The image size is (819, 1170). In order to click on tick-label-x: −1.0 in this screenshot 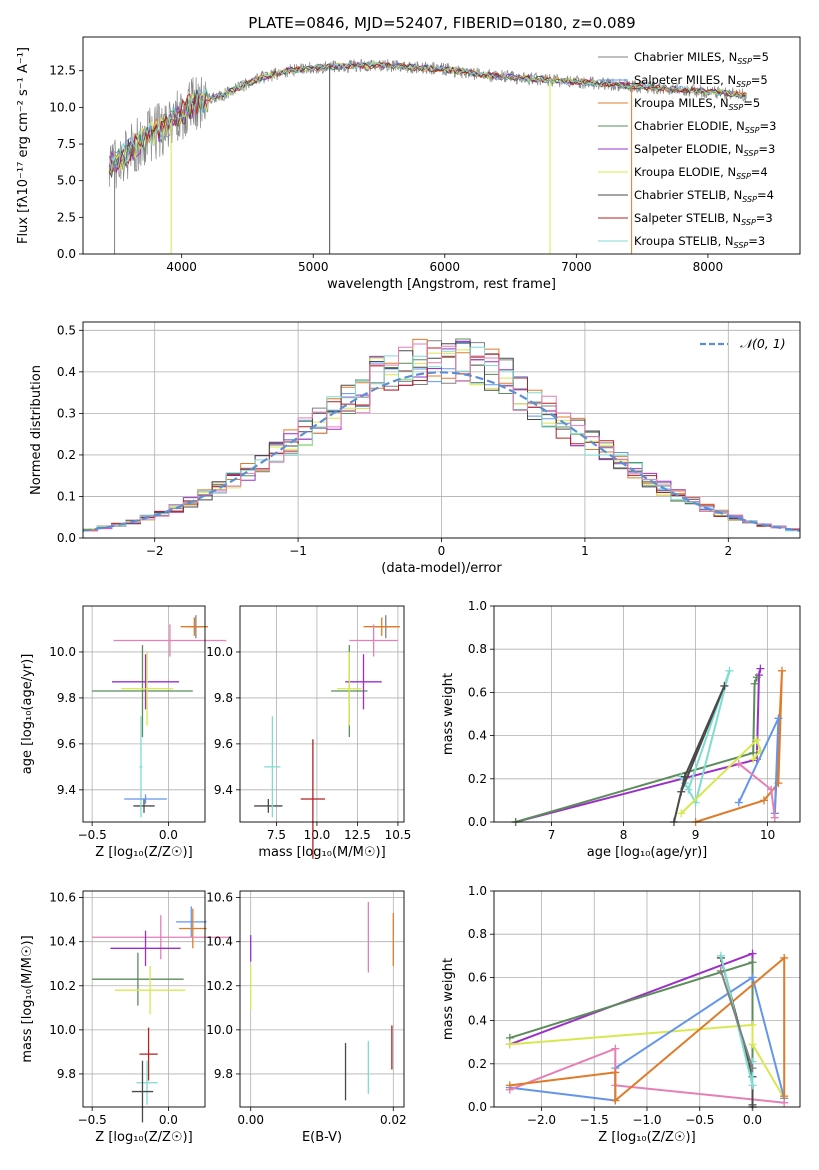, I will do `click(646, 1120)`.